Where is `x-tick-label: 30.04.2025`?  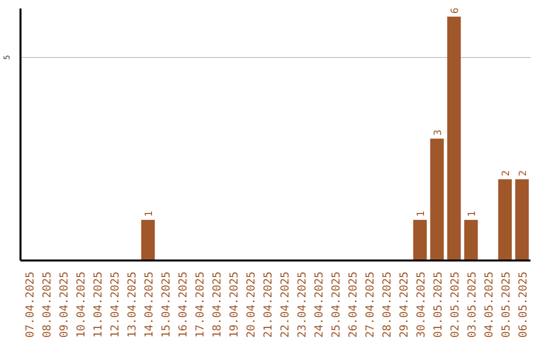 x-tick-label: 30.04.2025 is located at coordinates (421, 304).